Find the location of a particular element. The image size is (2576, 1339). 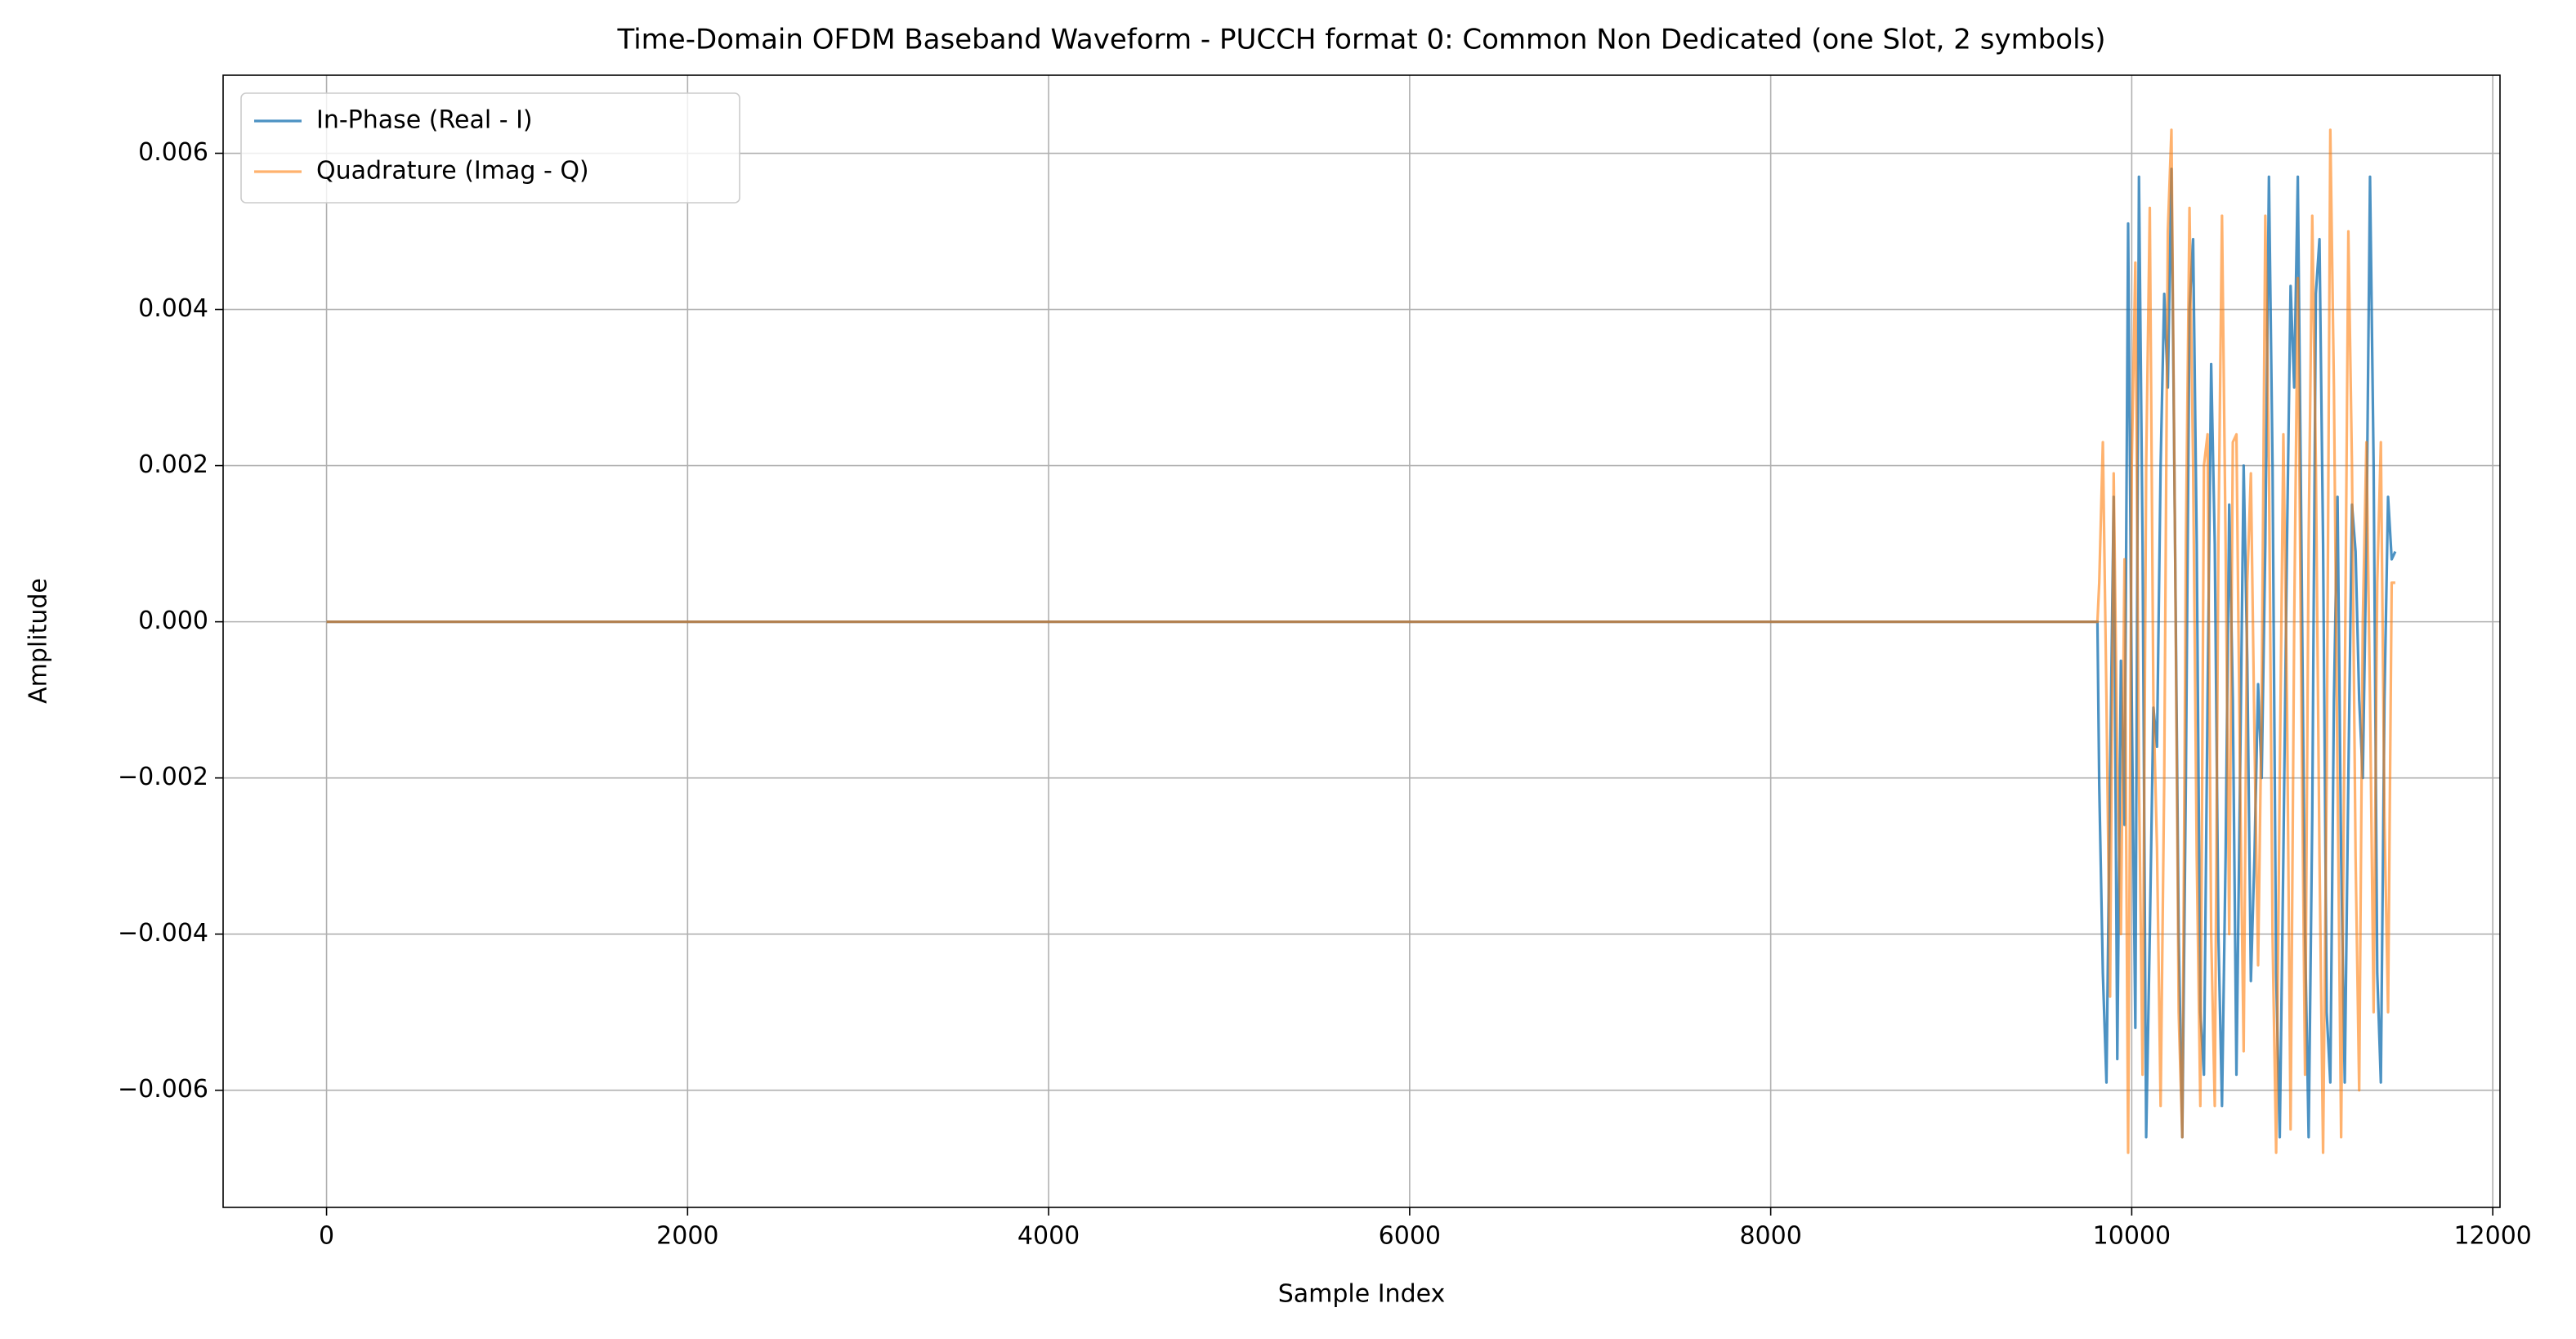

x-tick-label: 2000 is located at coordinates (687, 1236).